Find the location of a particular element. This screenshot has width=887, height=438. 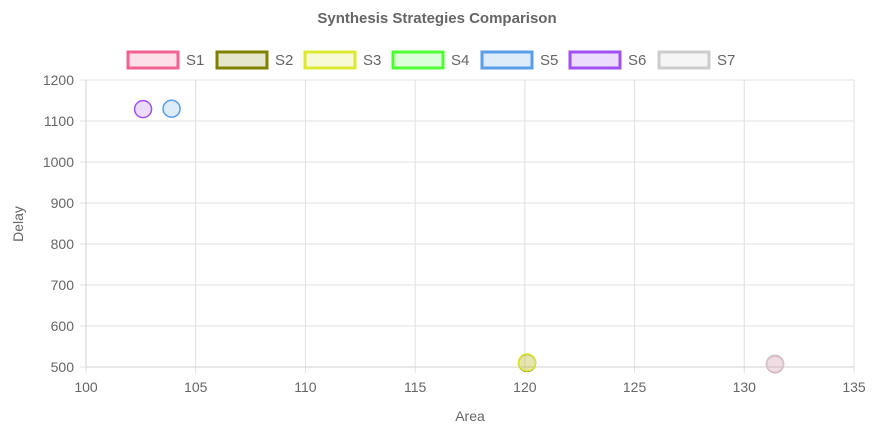

y-tick-label: 500 is located at coordinates (63, 367).